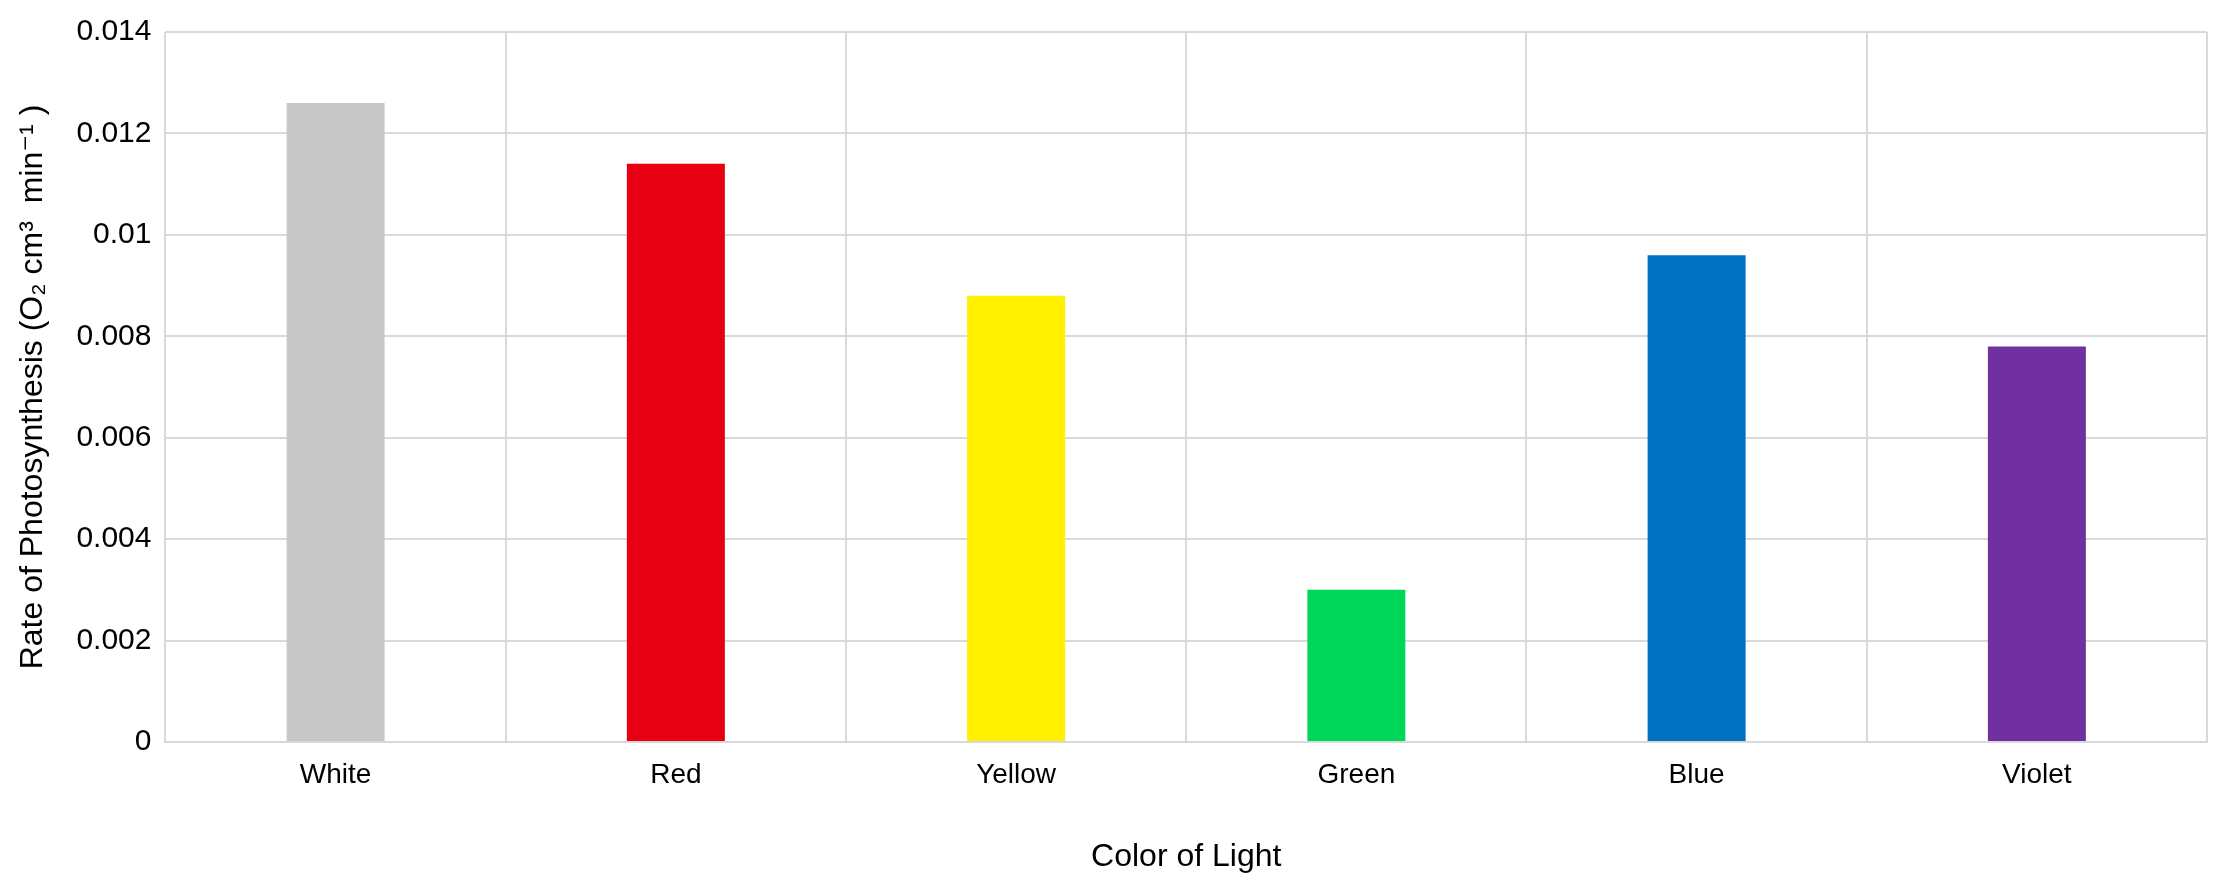 The image size is (2227, 890). What do you see at coordinates (114, 131) in the screenshot?
I see `y-tick-label: 0.012` at bounding box center [114, 131].